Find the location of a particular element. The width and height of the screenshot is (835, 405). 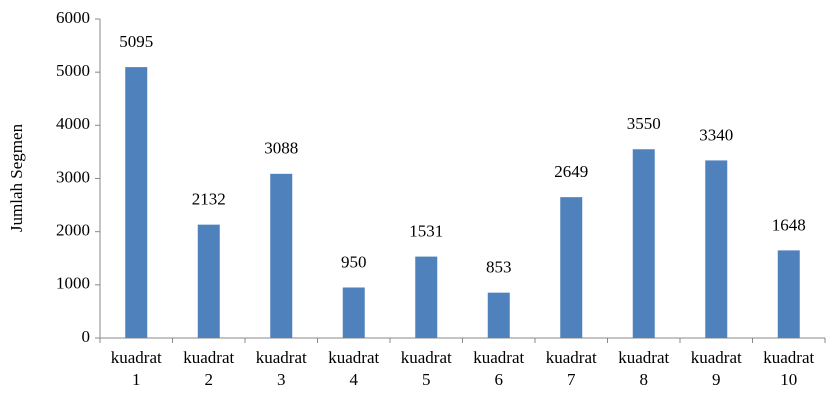

x-tick-label: kuadrat 10 is located at coordinates (789, 368).